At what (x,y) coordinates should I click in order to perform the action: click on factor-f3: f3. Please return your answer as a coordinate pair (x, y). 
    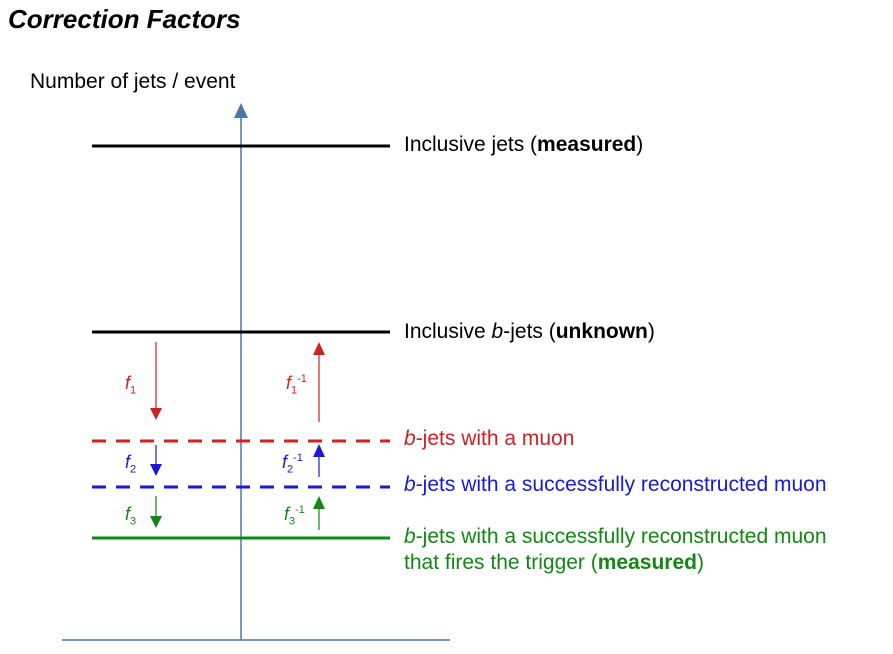
    Looking at the image, I should click on (130, 516).